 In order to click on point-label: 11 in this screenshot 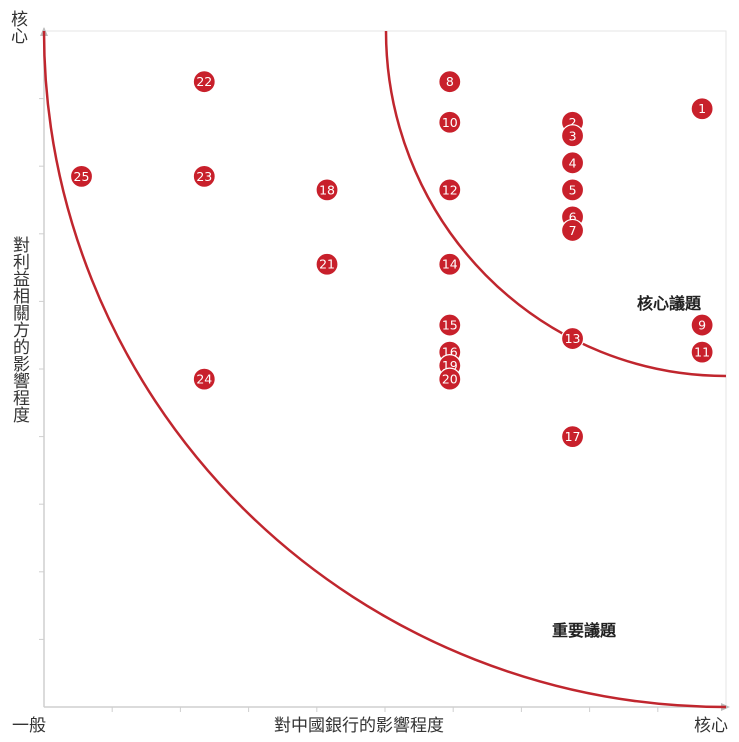, I will do `click(702, 352)`.